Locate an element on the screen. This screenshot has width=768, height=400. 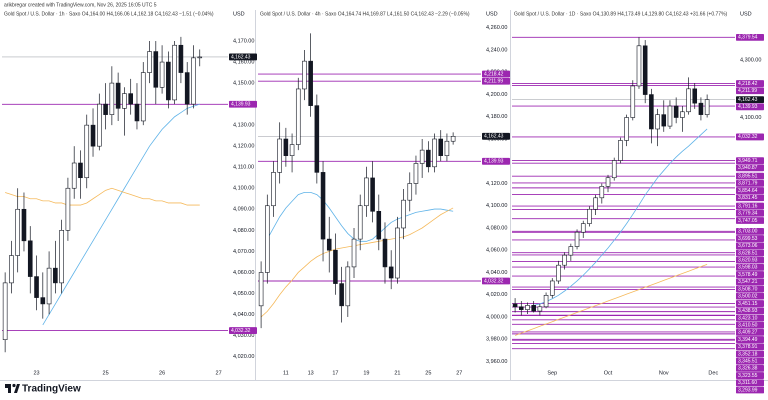
y-tick-label: 4,110.00 is located at coordinates (243, 168).